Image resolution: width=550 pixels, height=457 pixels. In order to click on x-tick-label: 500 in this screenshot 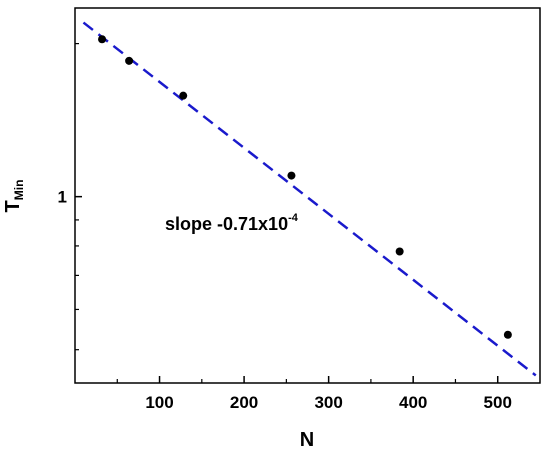, I will do `click(498, 402)`.